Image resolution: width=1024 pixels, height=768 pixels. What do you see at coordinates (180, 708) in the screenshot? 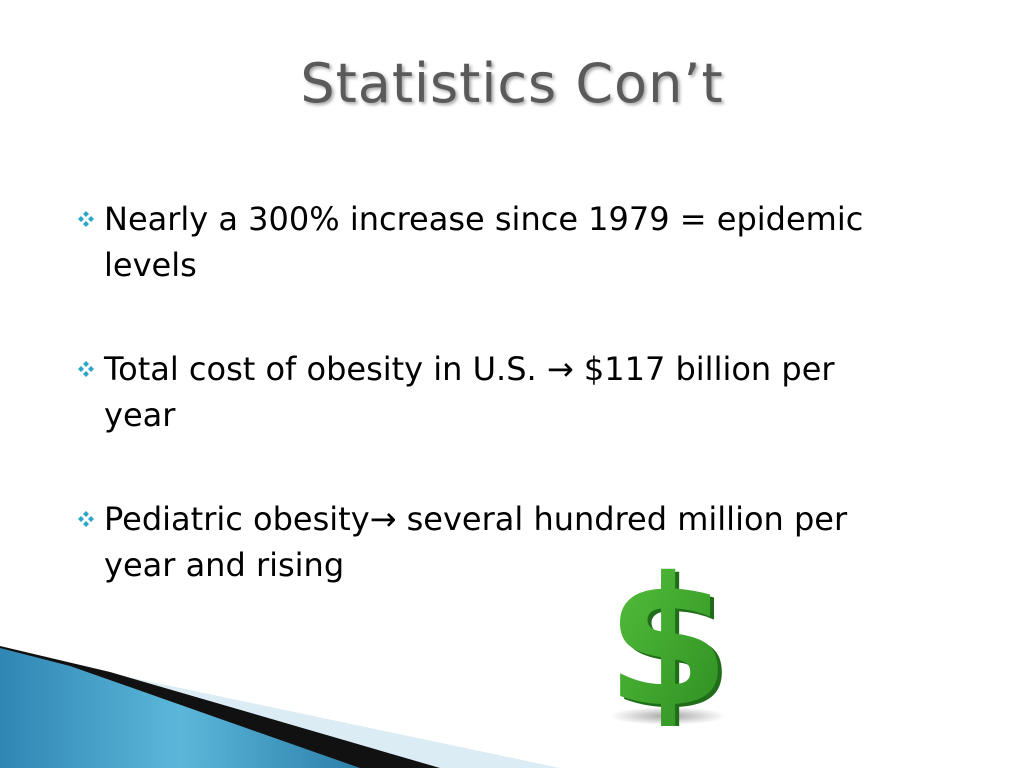
I see `blue-band` at bounding box center [180, 708].